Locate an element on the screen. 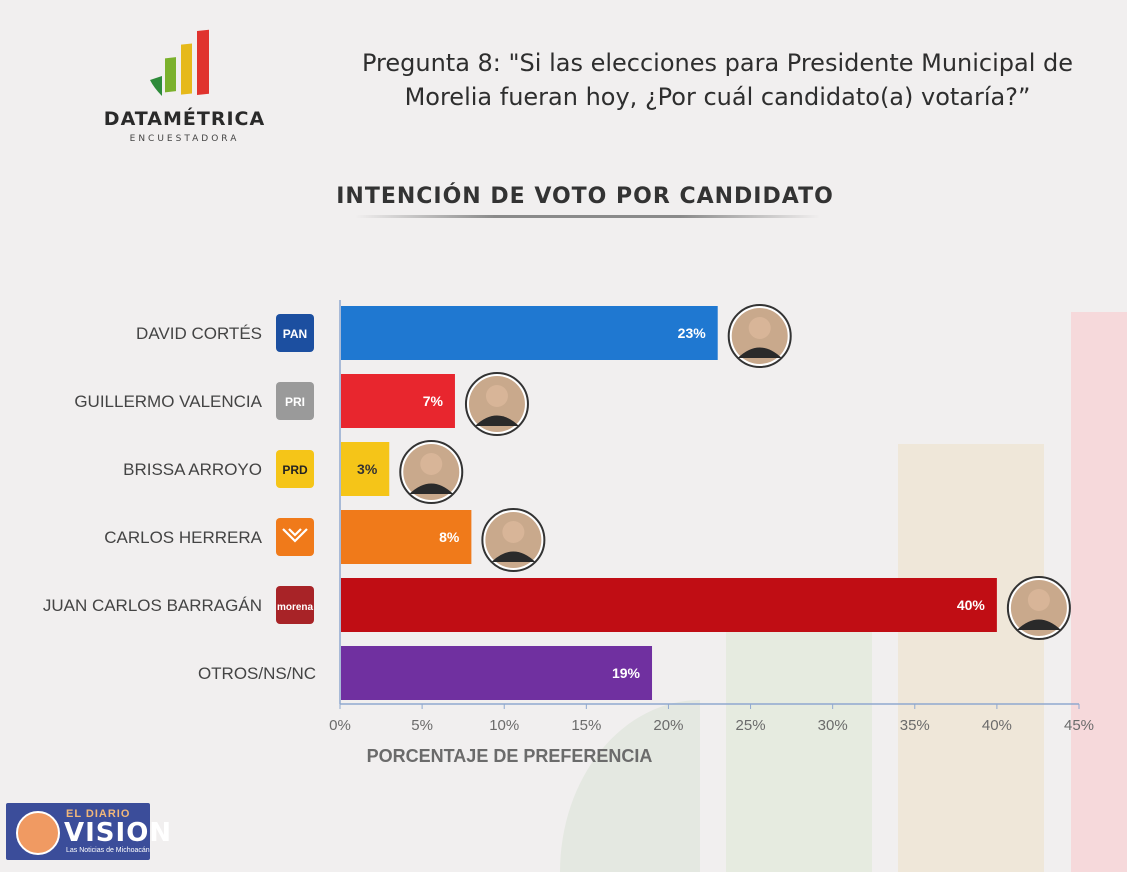 This screenshot has width=1127, height=872. x-tick-label: 30% is located at coordinates (833, 725).